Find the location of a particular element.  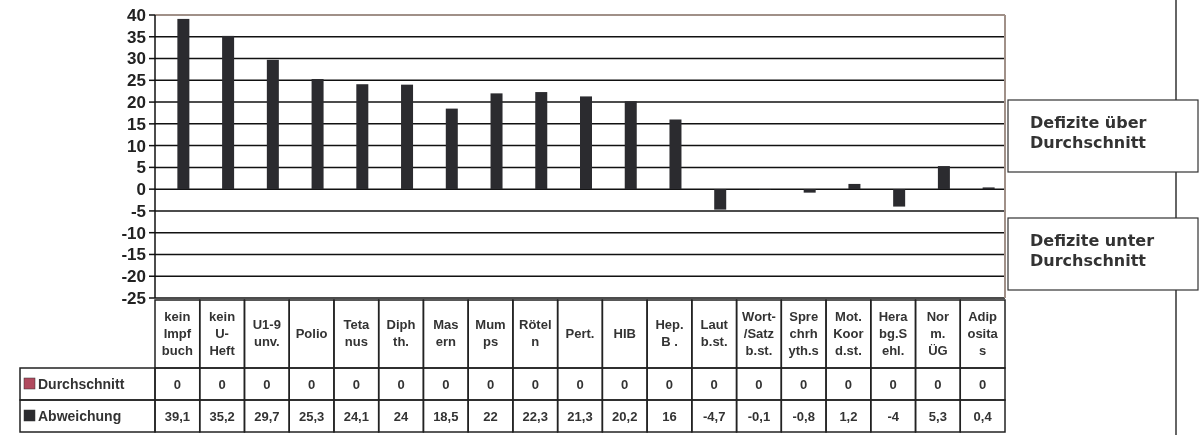

x-tick-label: Pert. is located at coordinates (580, 333).